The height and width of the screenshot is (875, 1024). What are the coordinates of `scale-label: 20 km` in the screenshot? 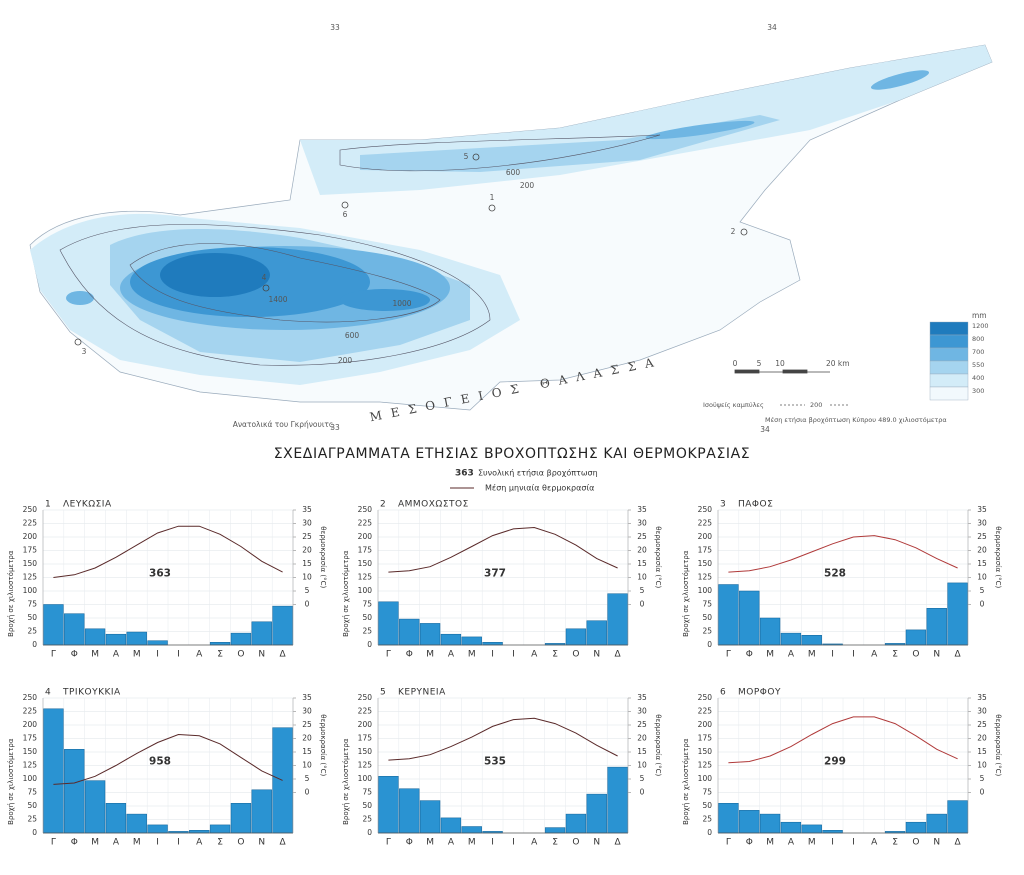 It's located at (838, 363).